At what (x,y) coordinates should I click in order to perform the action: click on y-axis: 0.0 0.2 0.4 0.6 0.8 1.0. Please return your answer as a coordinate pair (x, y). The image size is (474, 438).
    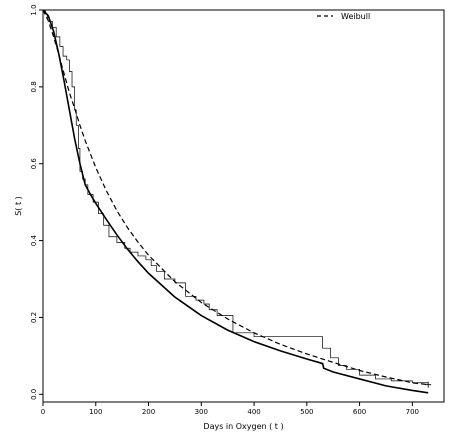
    Looking at the image, I should click on (36, 202).